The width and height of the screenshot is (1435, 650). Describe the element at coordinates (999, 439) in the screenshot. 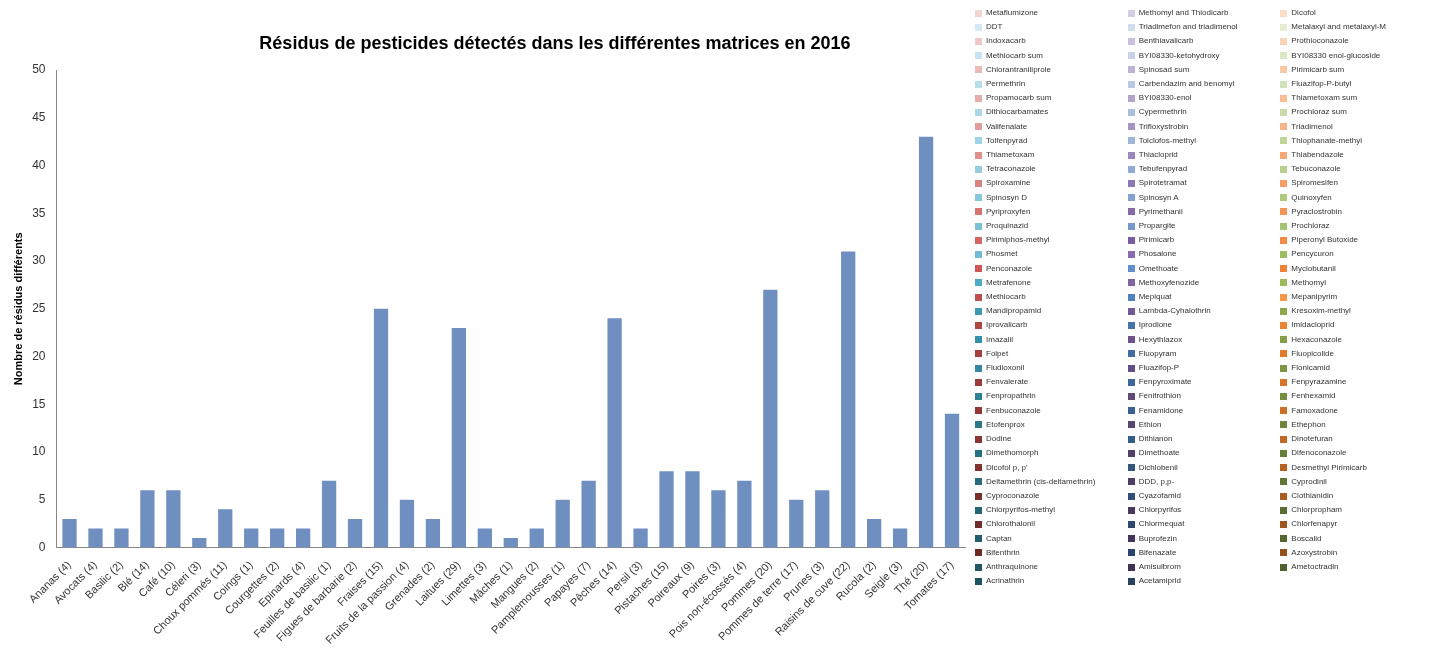

I see `legend-label: Dodine` at that location.